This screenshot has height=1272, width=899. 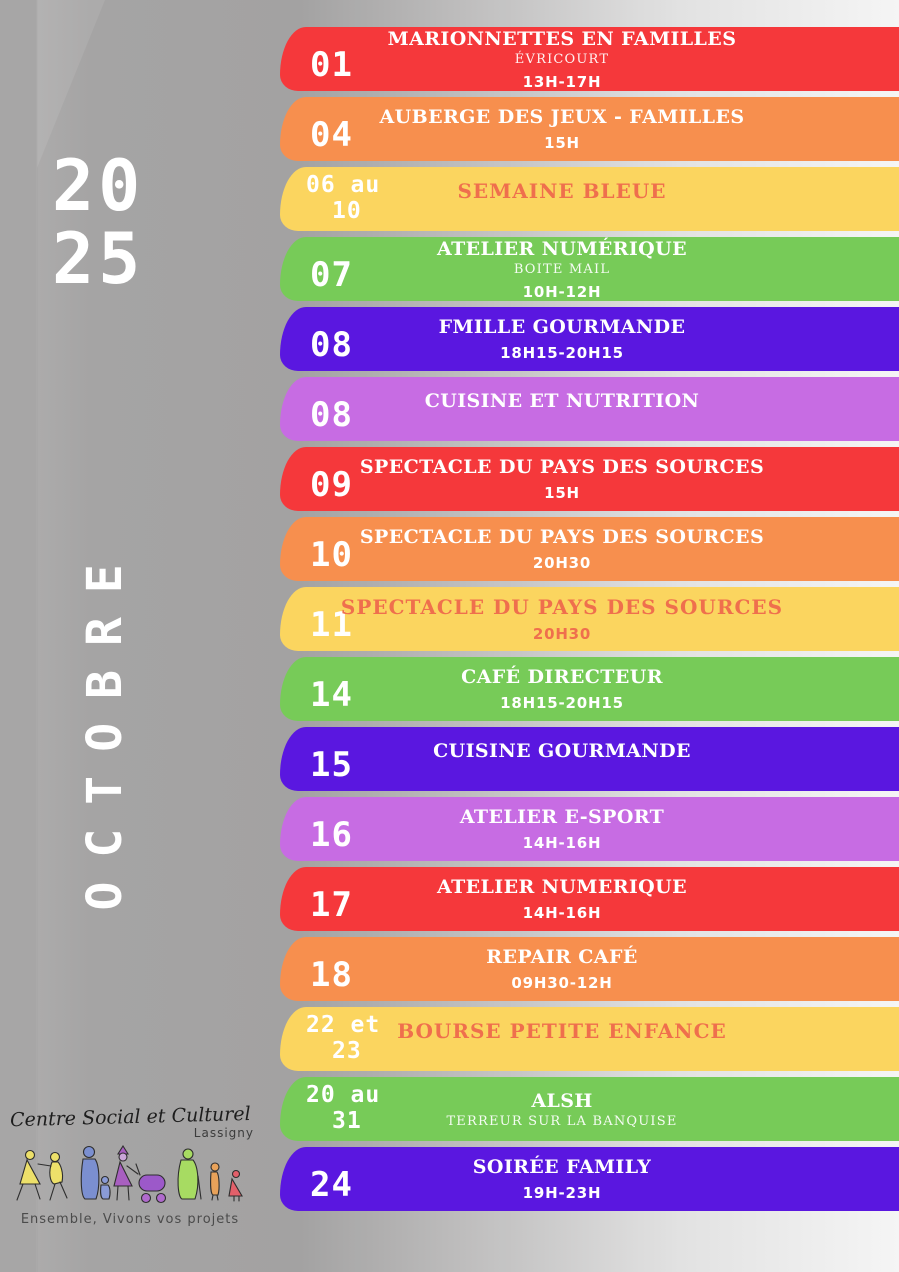 What do you see at coordinates (331, 765) in the screenshot?
I see `event-date: 15` at bounding box center [331, 765].